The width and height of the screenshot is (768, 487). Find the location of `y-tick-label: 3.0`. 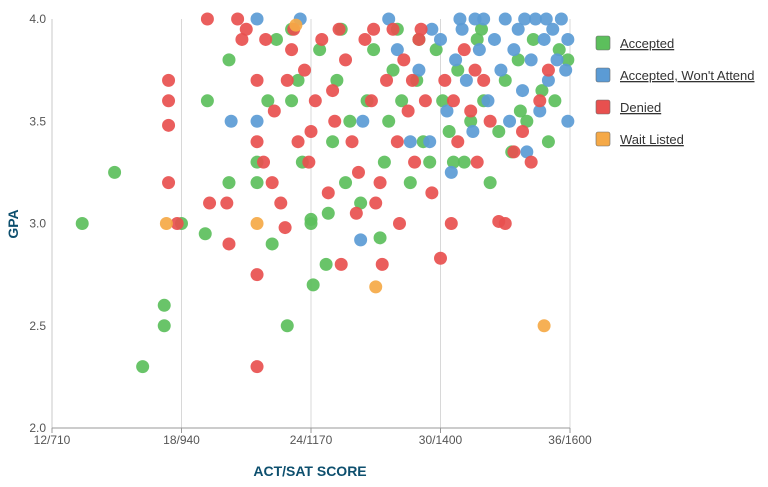

y-tick-label: 3.0 is located at coordinates (37, 224).